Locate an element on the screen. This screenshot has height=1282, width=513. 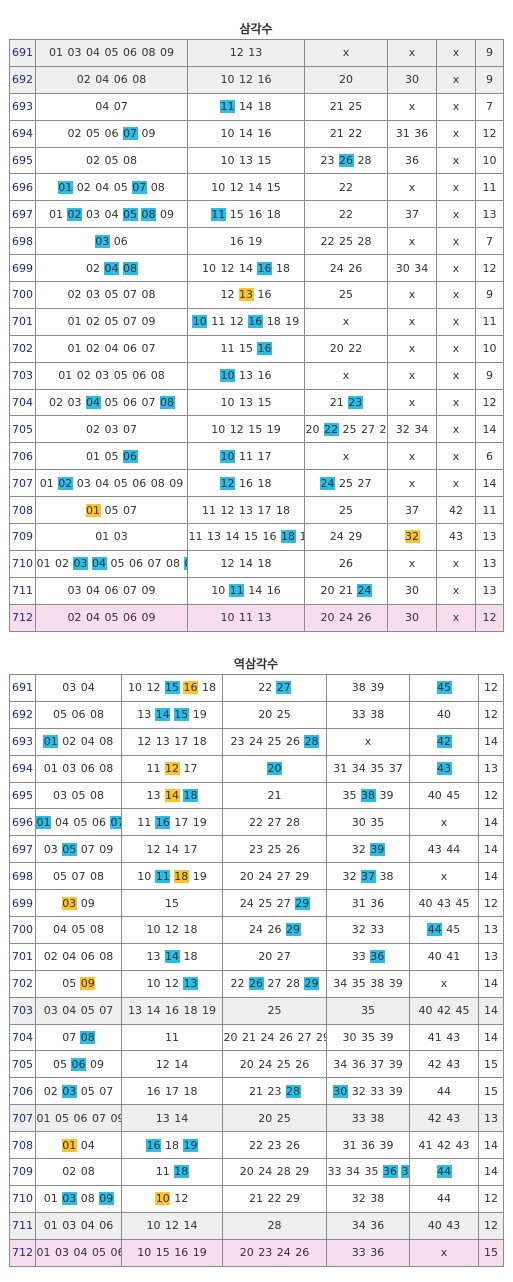
number-group-cell: 01 03 is located at coordinates (112, 537).